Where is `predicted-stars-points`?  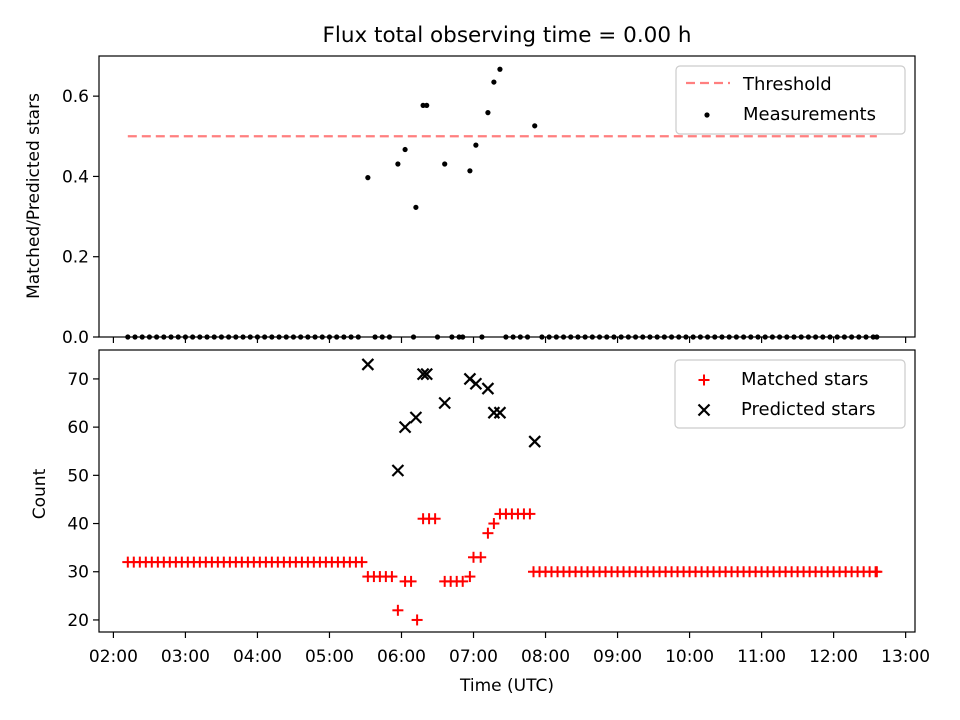
predicted-stars-points is located at coordinates (451, 417).